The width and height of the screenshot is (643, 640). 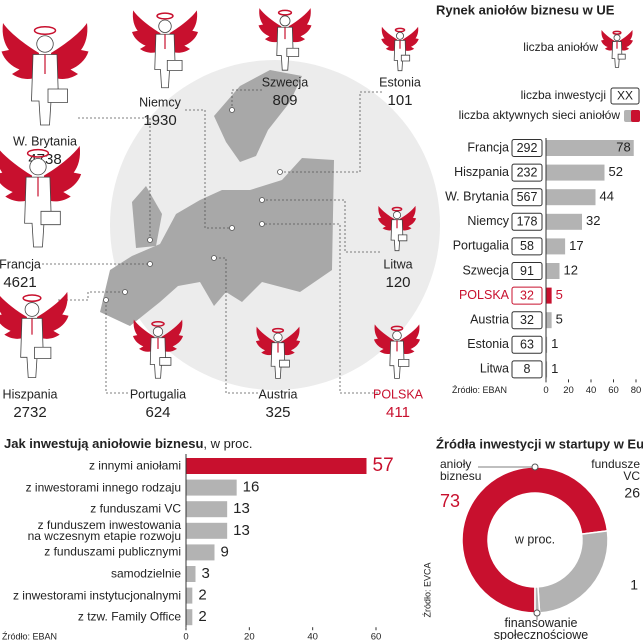 What do you see at coordinates (134, 465) in the screenshot?
I see `category-label: z innymi aniołami` at bounding box center [134, 465].